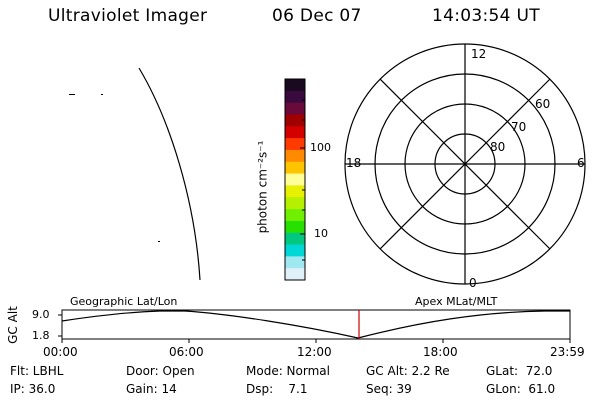  Describe the element at coordinates (498, 147) in the screenshot. I see `polar-lat-label: 80` at that location.